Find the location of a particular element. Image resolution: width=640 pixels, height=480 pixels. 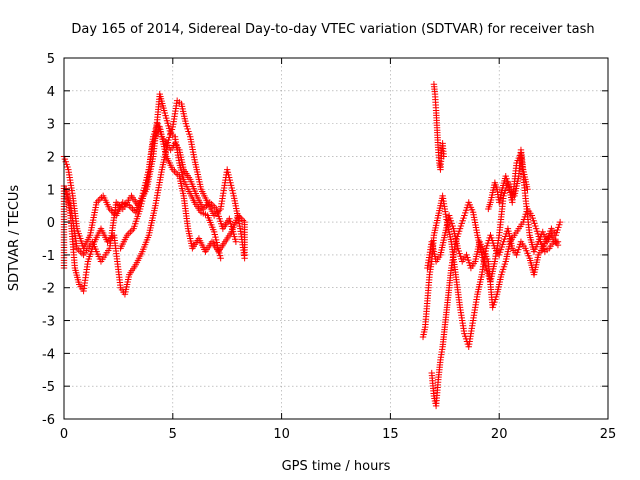

y-tick-label: -5 is located at coordinates (48, 387).